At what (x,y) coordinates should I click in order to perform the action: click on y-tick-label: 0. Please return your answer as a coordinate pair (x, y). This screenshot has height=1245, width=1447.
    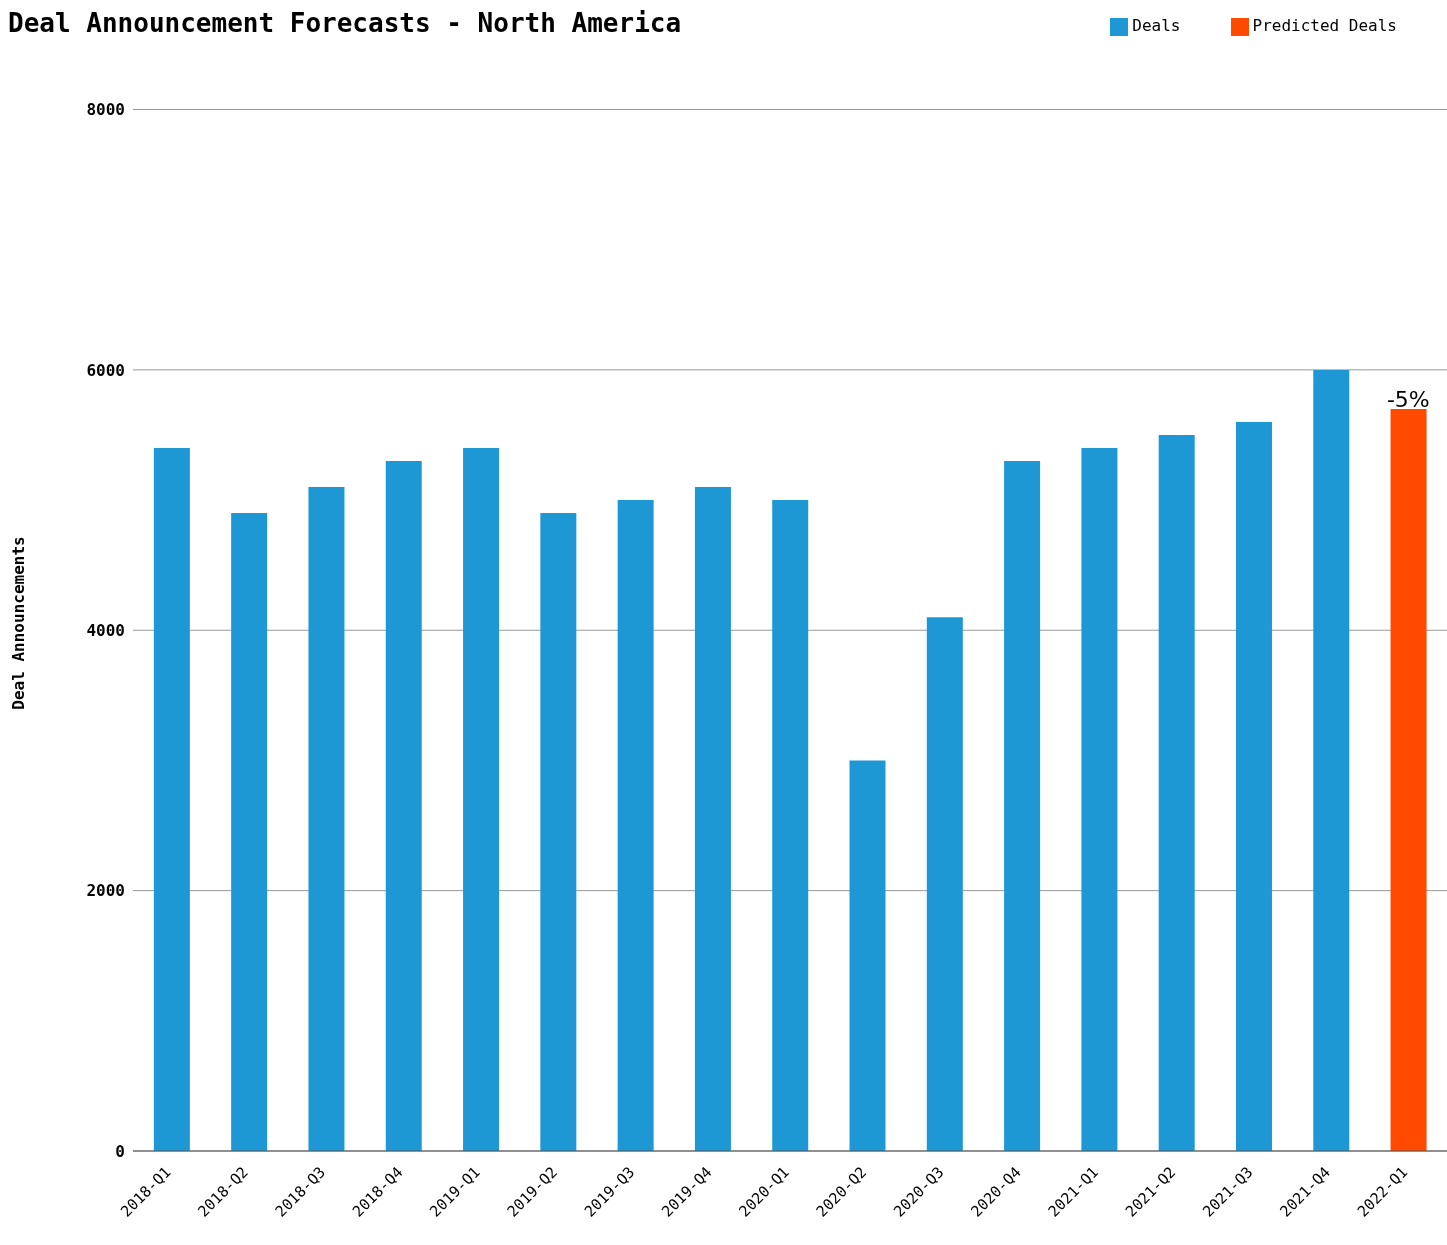
    Looking at the image, I should click on (120, 1151).